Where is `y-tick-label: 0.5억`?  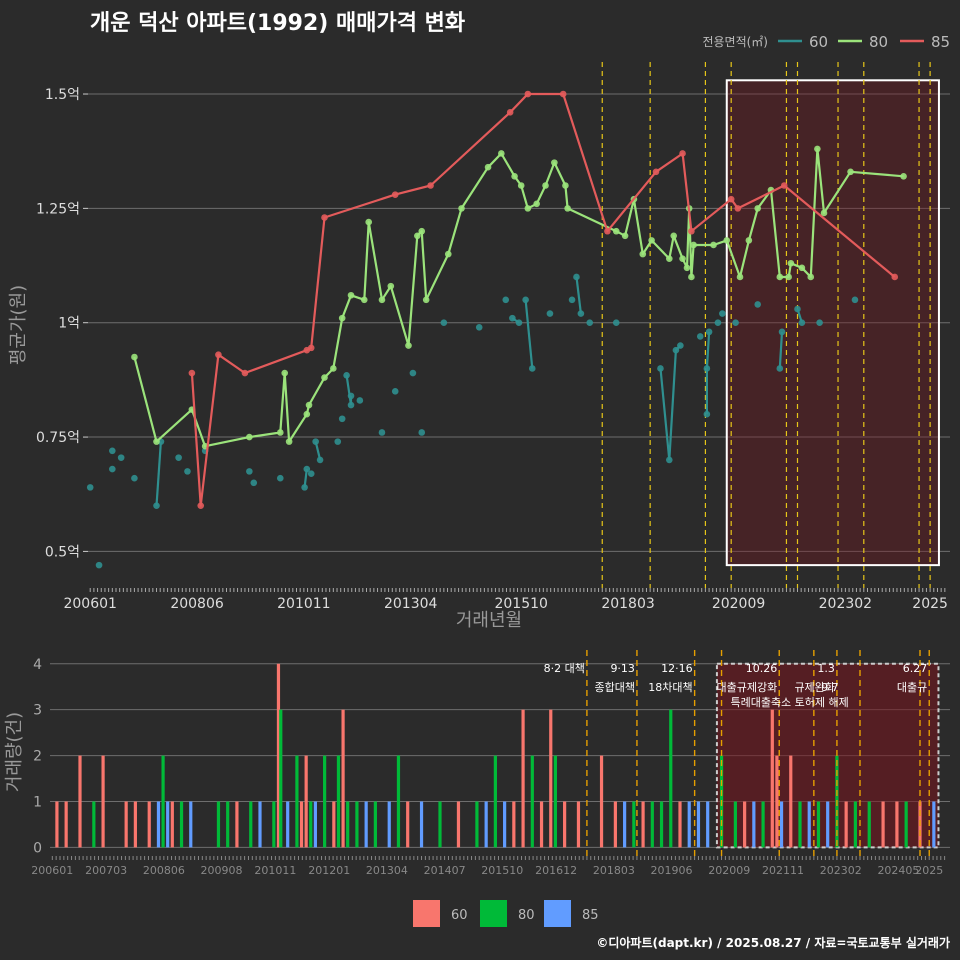
y-tick-label: 0.5억 is located at coordinates (62, 552).